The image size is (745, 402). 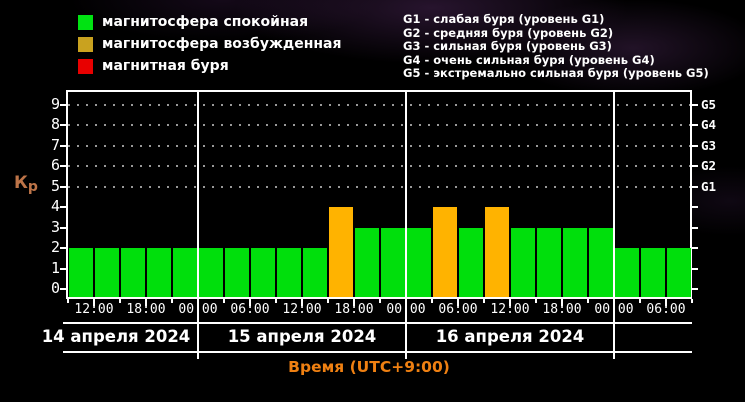 I want to click on storm-scale-line-1: G1 - слабая буря (уровень G1), so click(x=504, y=19).